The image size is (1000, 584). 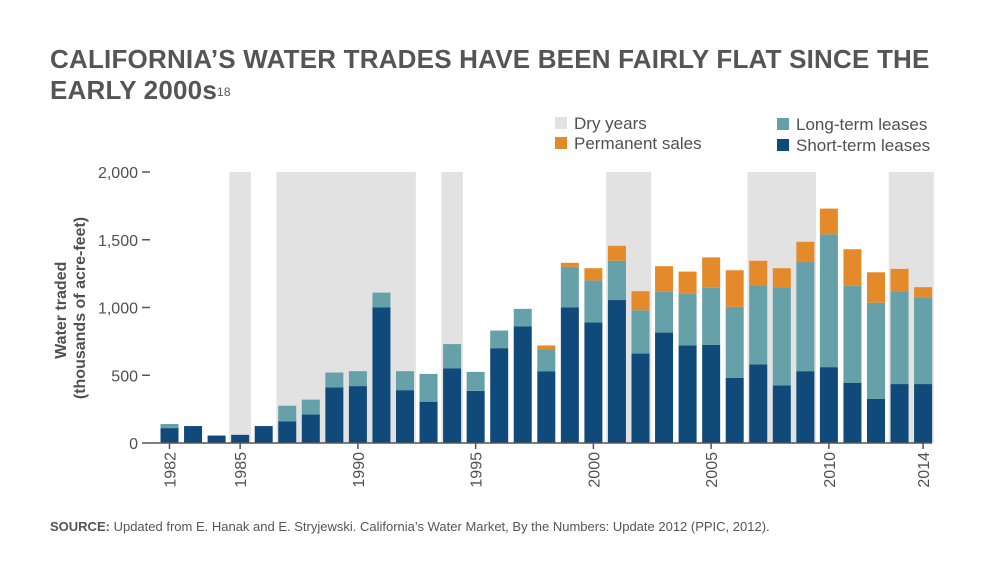 I want to click on bar-short-term-leases-1990, so click(x=357, y=414).